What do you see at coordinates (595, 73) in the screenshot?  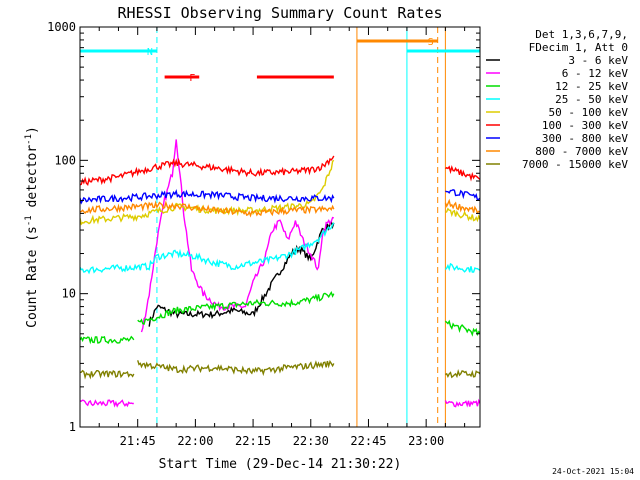 I see `legend-label-1: 6 - 12 keV` at bounding box center [595, 73].